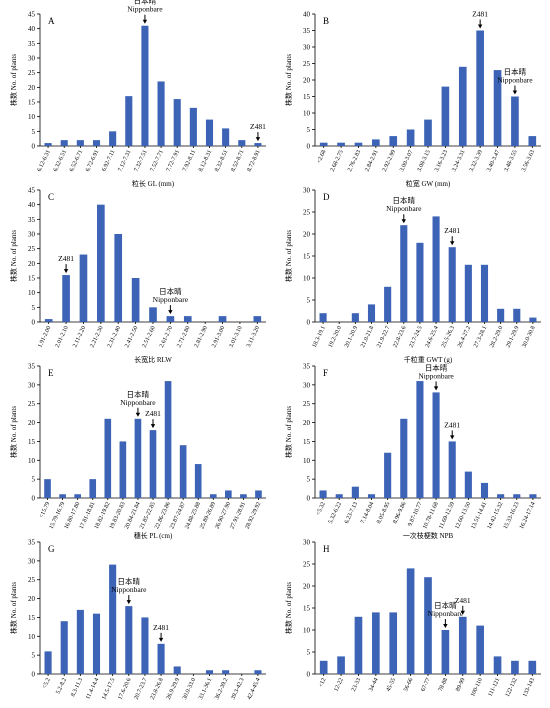  Describe the element at coordinates (321, 156) in the screenshot. I see `x-tick-label: <2.68` at that location.